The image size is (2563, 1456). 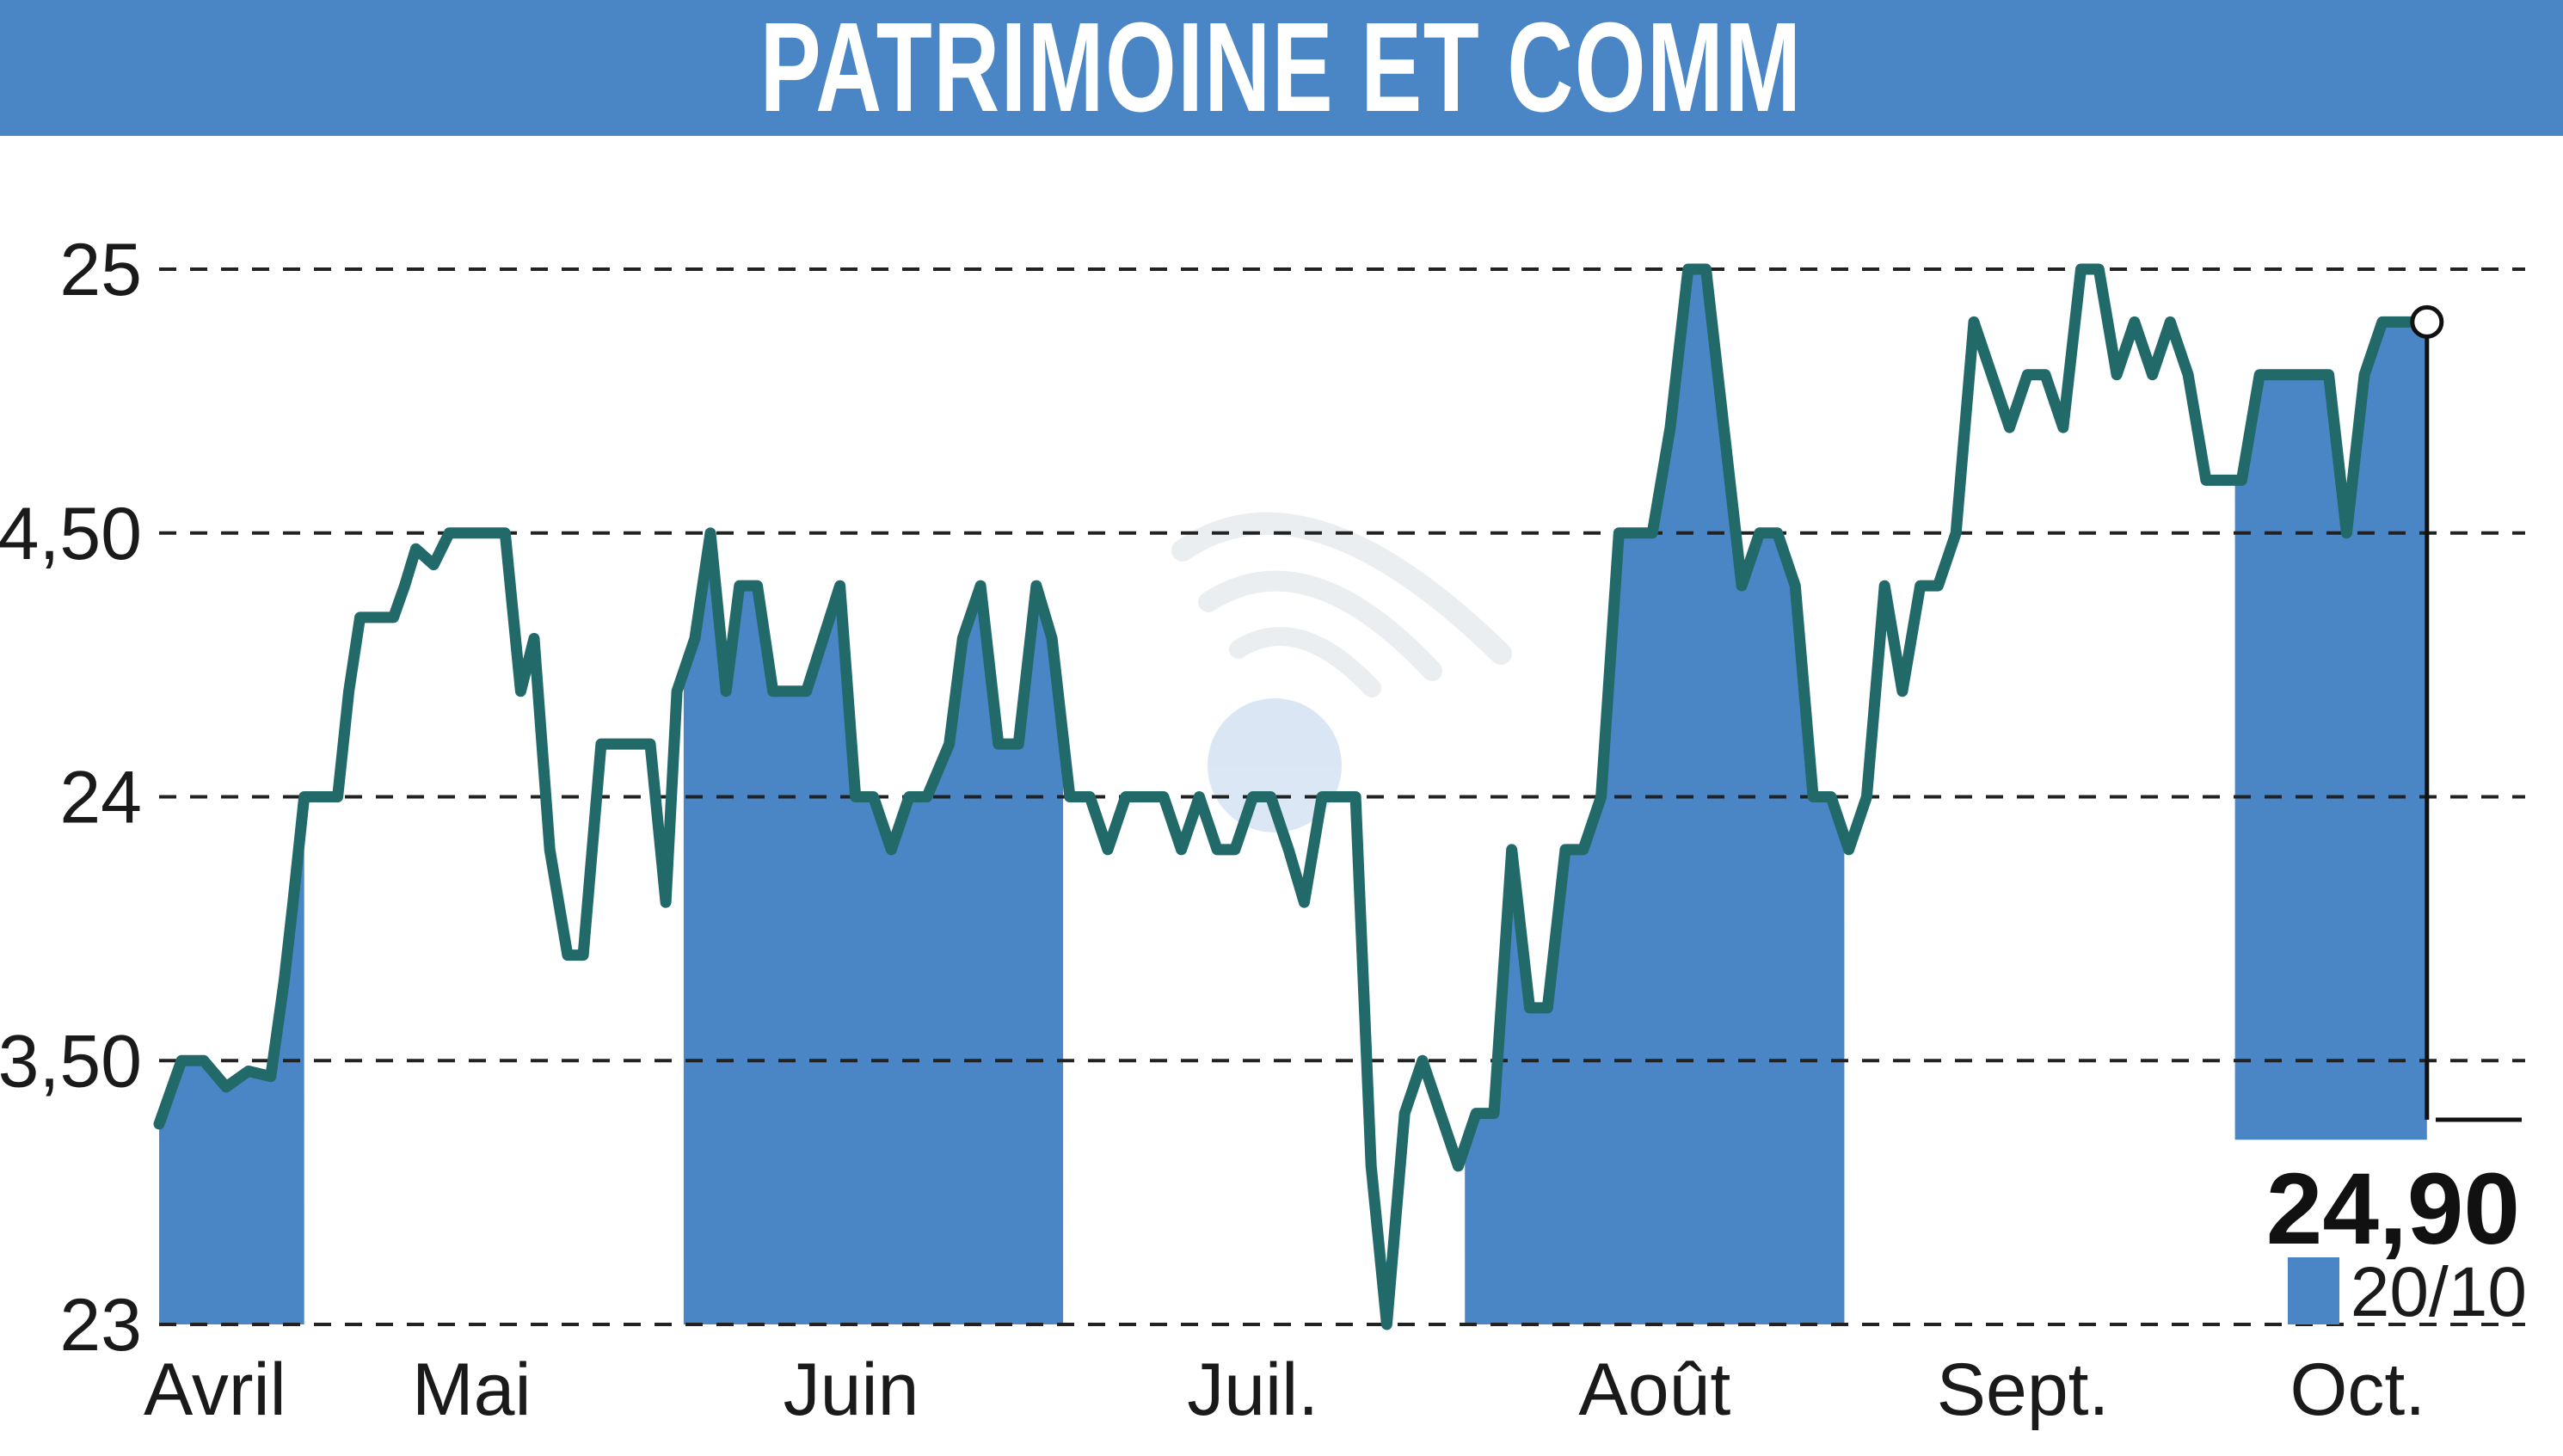 I want to click on y-tick-label: 23,50, so click(x=71, y=1062).